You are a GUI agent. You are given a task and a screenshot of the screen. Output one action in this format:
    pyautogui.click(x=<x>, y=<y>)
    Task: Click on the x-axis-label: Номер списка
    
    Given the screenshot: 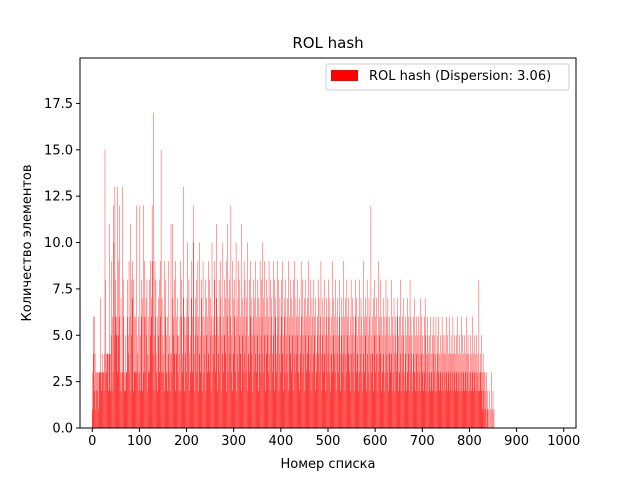 What is the action you would take?
    pyautogui.click(x=328, y=464)
    